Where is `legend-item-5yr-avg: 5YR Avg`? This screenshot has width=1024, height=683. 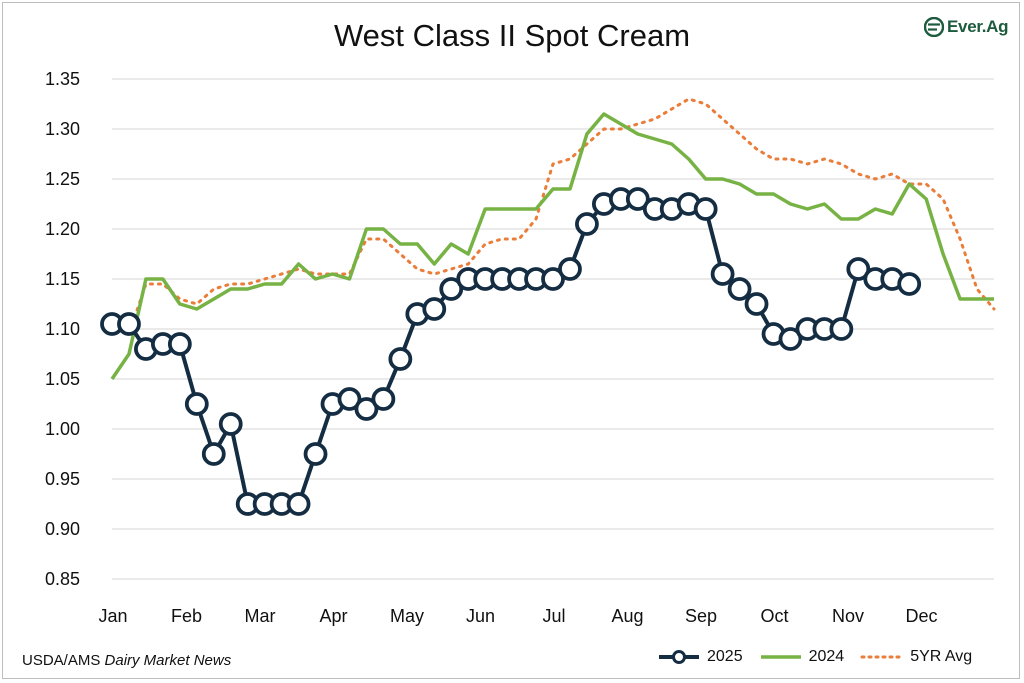
legend-item-5yr-avg: 5YR Avg is located at coordinates (916, 657).